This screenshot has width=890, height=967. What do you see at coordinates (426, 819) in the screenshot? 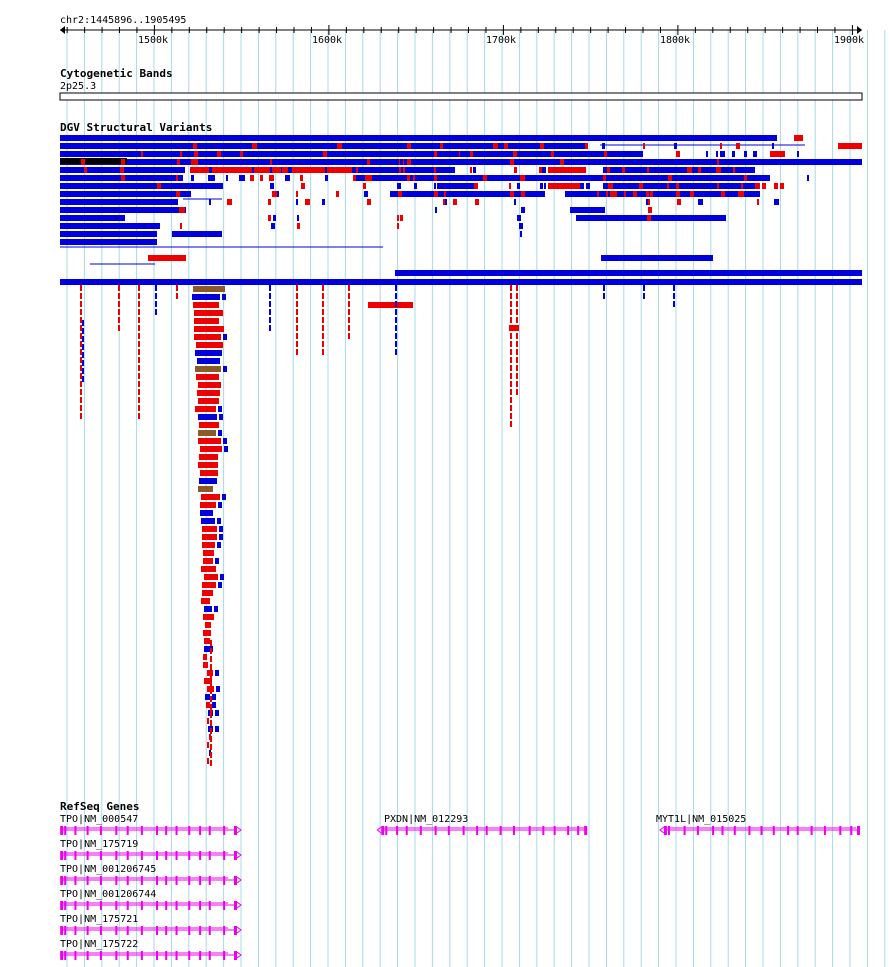
I see `gene-label: PXDN|NM_012293` at bounding box center [426, 819].